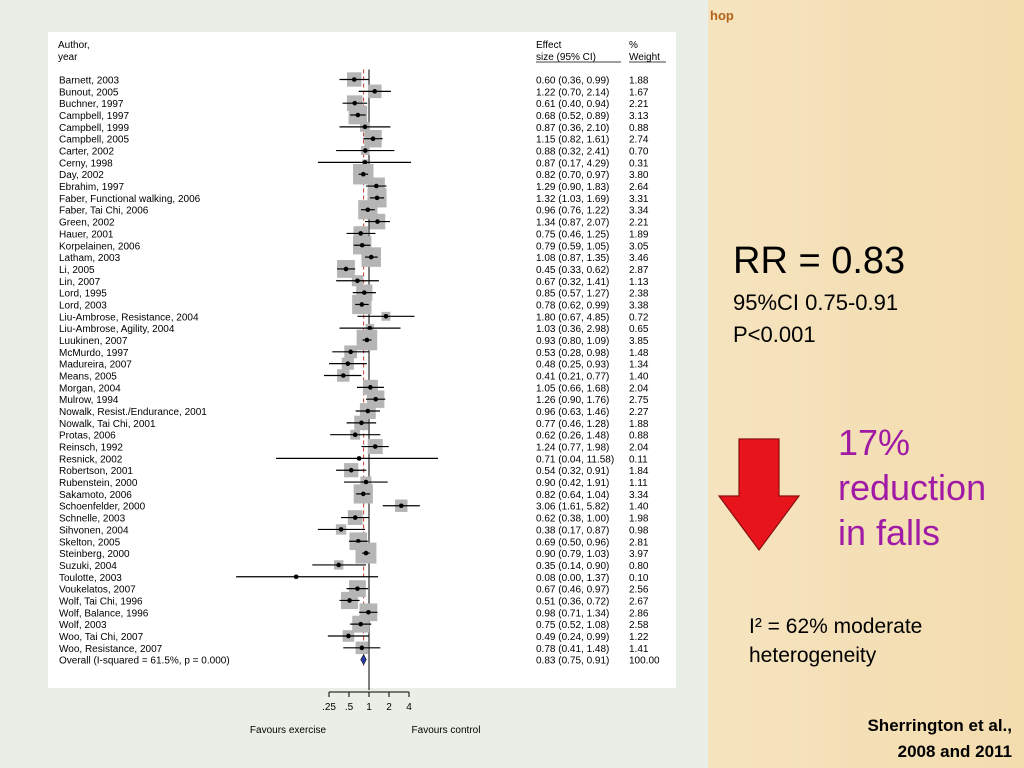  Describe the element at coordinates (91, 459) in the screenshot. I see `study-label: Resnick, 2002` at that location.